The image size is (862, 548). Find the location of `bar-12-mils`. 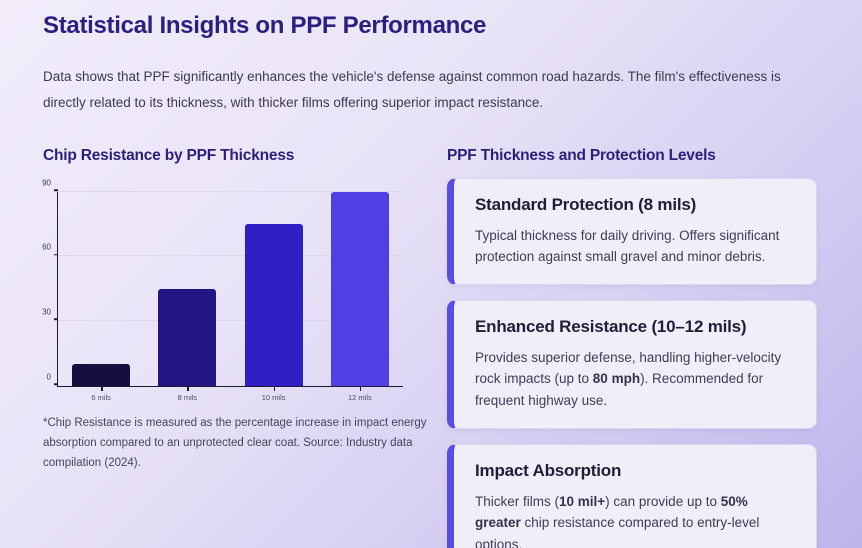

bar-12-mils is located at coordinates (359, 288).